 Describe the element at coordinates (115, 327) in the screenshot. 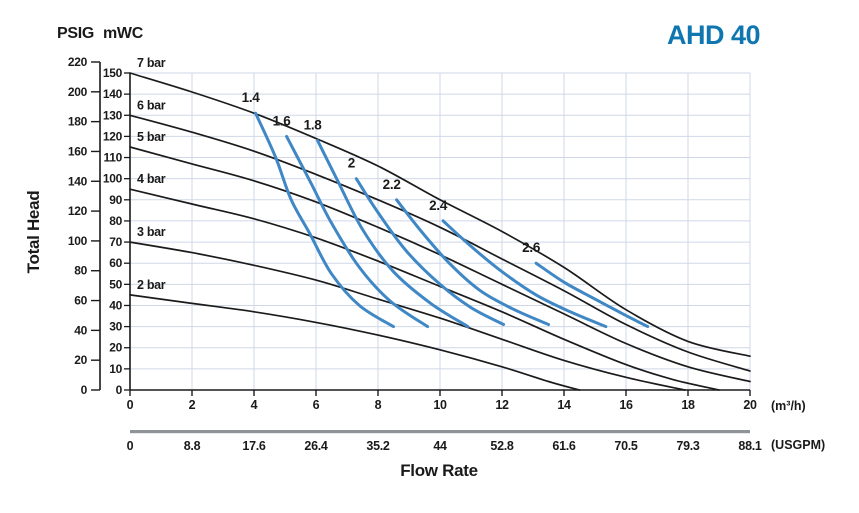

I see `mwc-tick-label: 30` at that location.